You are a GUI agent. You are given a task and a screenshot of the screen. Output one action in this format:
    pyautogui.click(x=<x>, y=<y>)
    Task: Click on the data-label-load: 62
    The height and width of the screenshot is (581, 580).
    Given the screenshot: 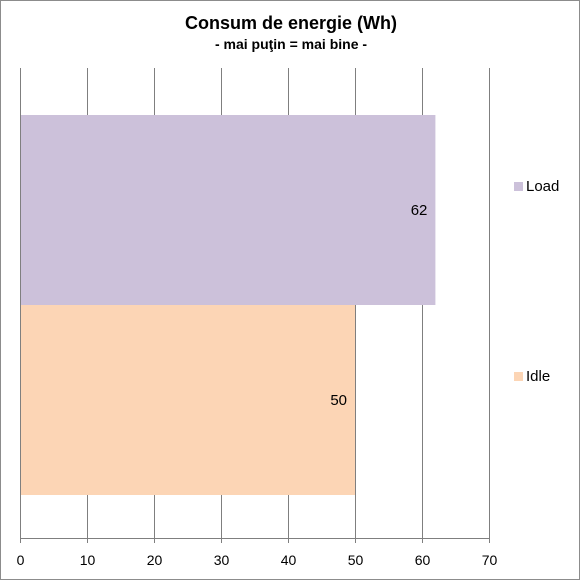 What is the action you would take?
    pyautogui.click(x=419, y=210)
    